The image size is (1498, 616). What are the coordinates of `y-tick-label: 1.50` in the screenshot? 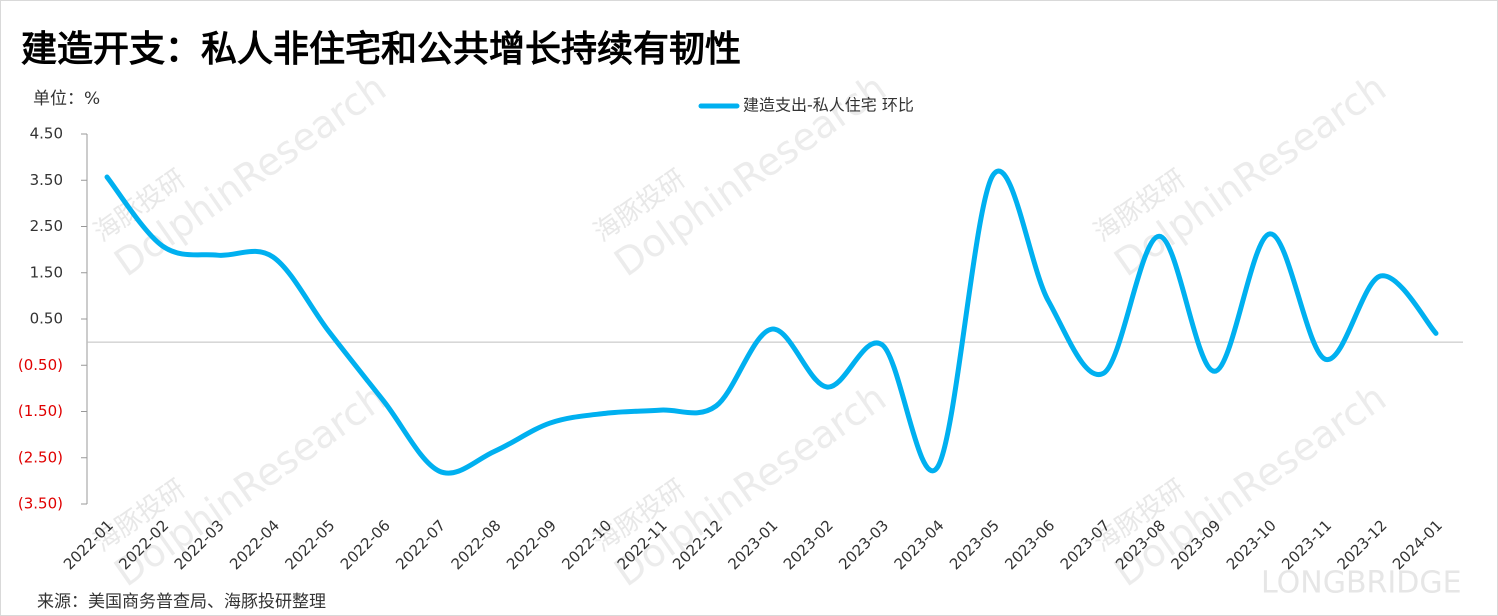 It's located at (46, 272).